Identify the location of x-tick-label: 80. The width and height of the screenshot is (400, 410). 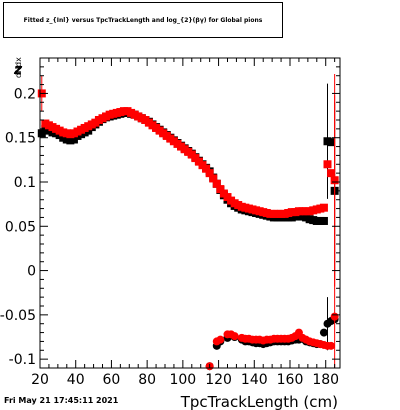
(147, 380).